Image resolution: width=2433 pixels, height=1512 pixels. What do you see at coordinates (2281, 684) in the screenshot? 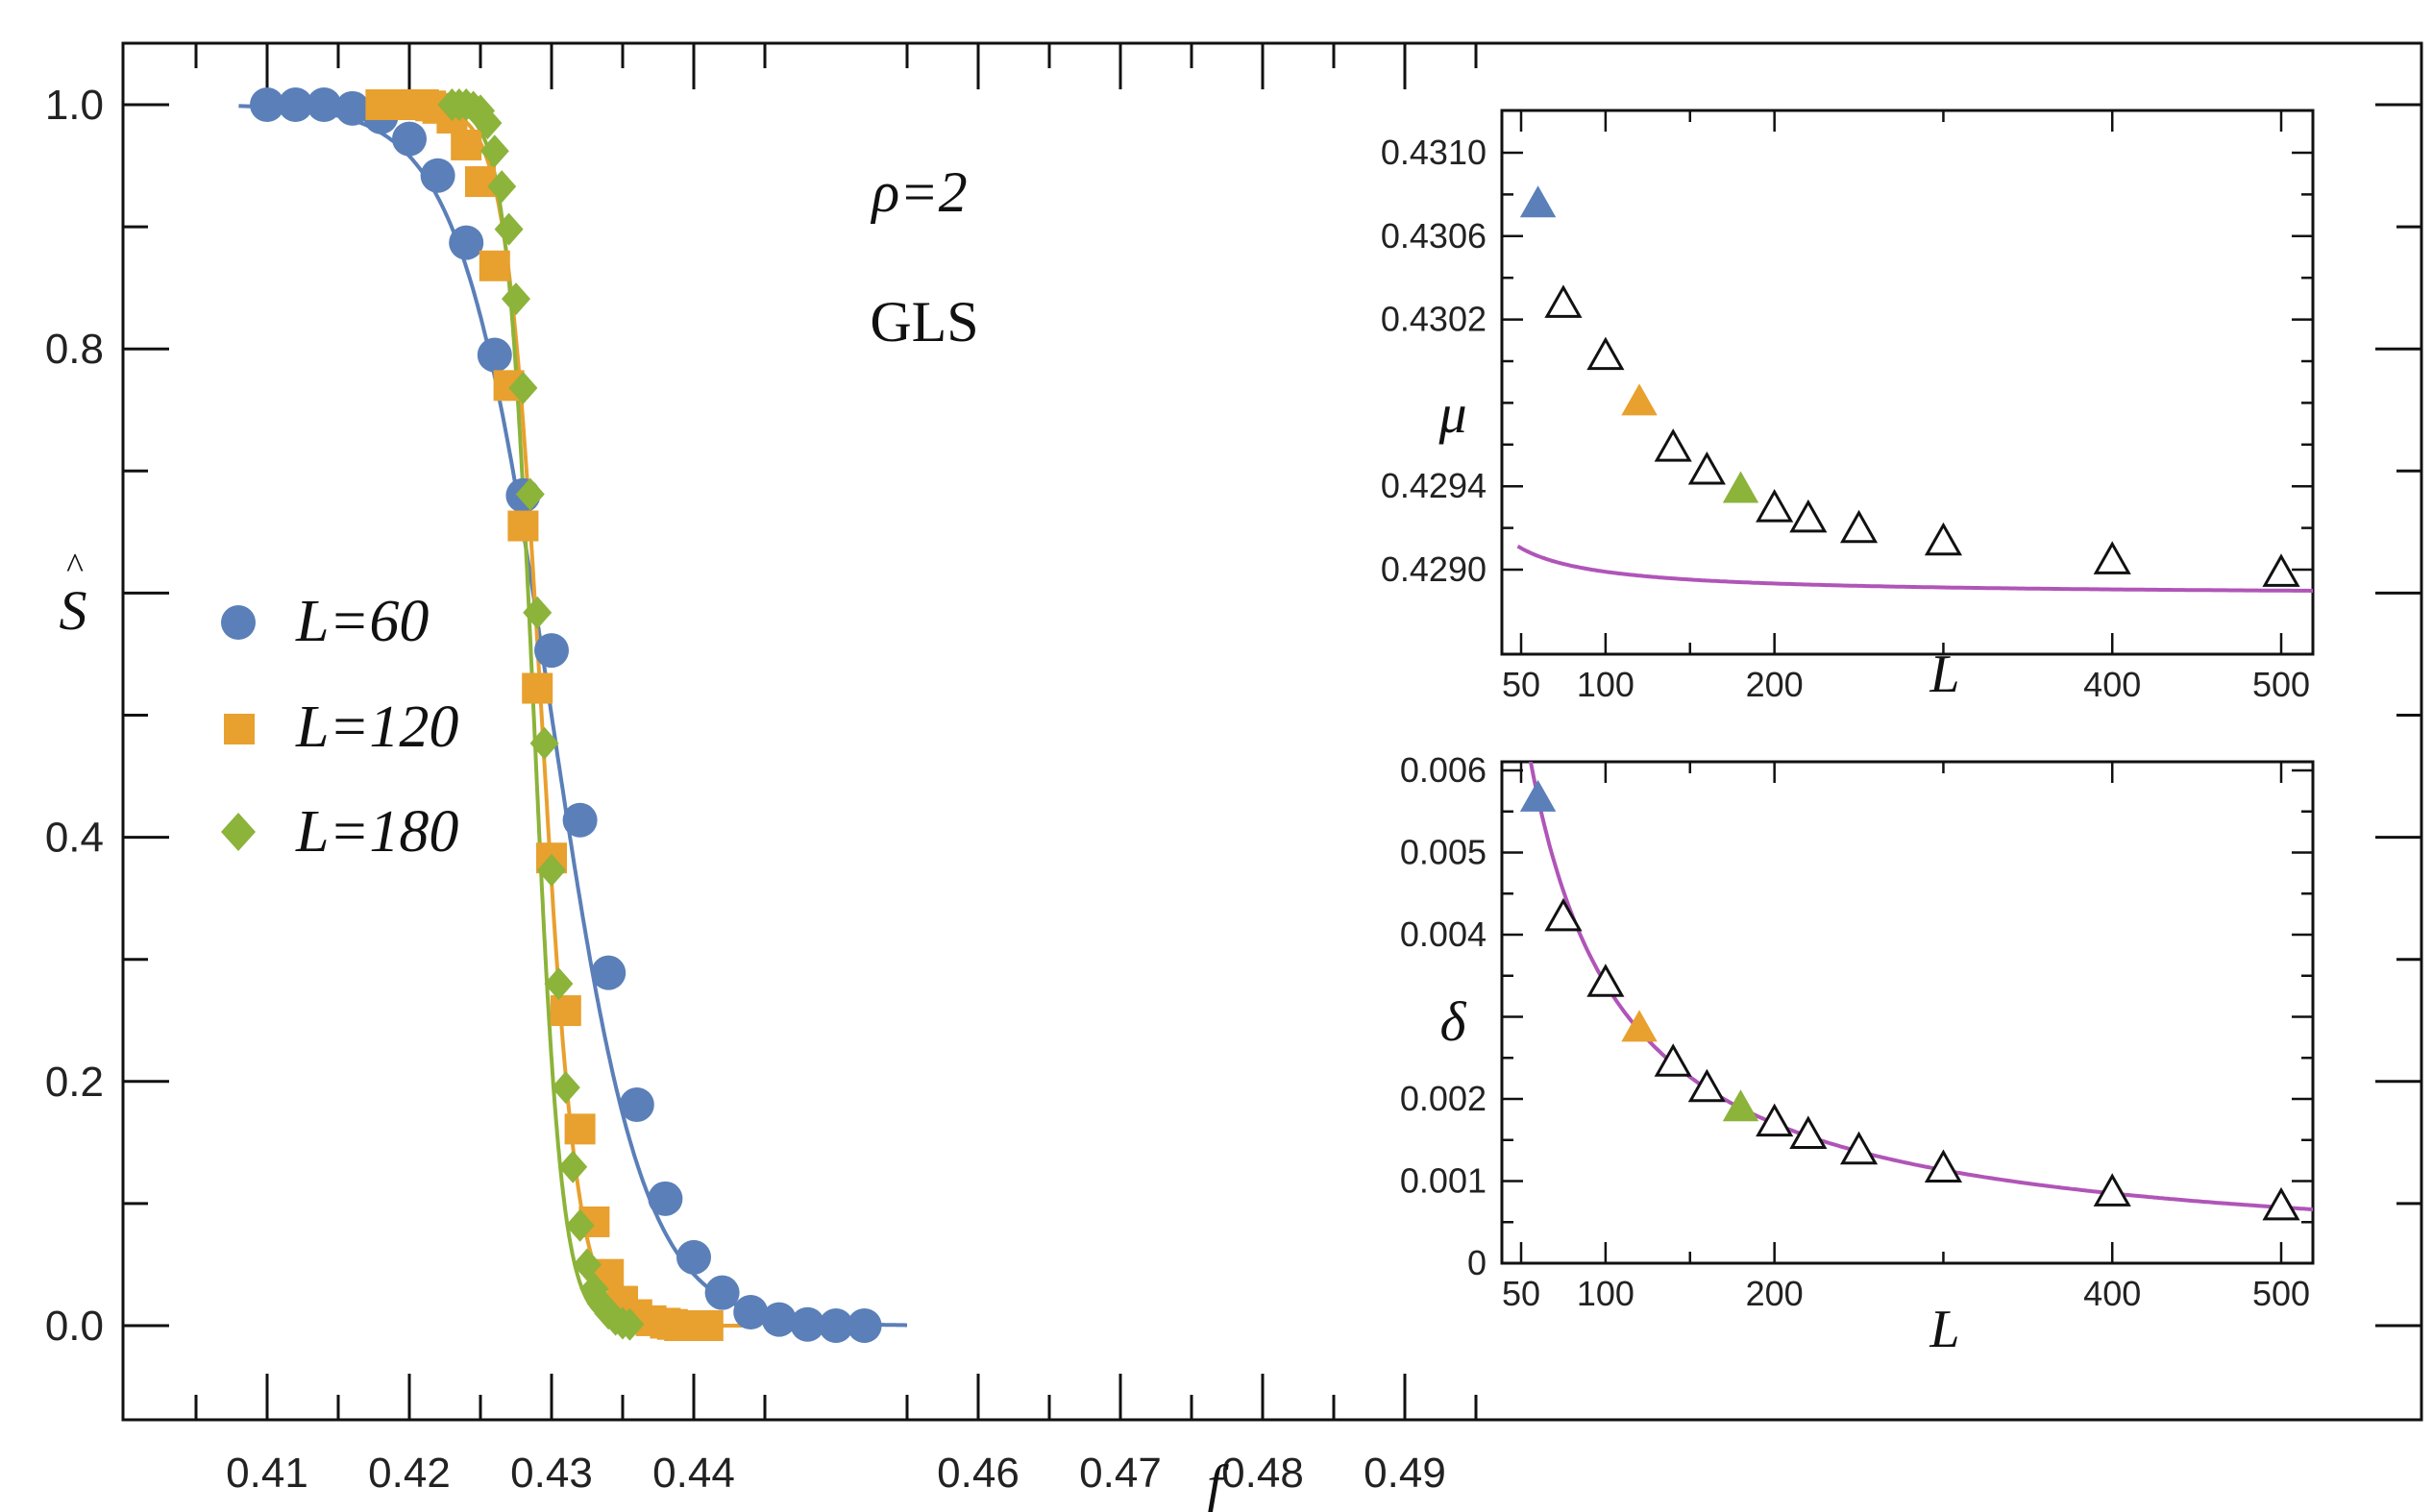
I see `inset-mu-x-tick-label: 500` at bounding box center [2281, 684].